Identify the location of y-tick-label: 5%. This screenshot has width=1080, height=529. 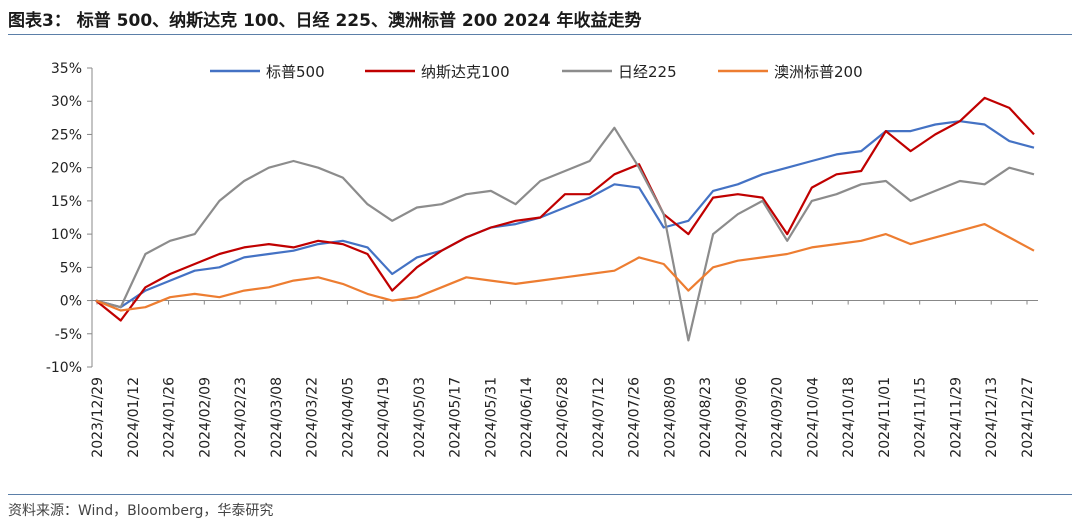
(71, 268).